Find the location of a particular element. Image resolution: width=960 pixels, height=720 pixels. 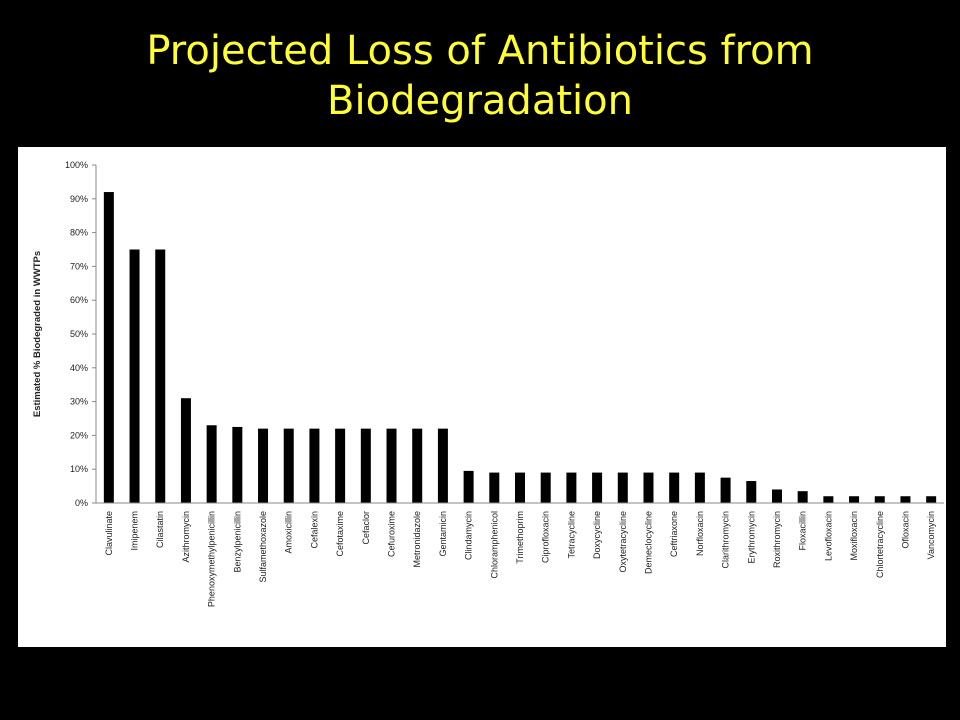

y-tick-label: 30% is located at coordinates (79, 402).